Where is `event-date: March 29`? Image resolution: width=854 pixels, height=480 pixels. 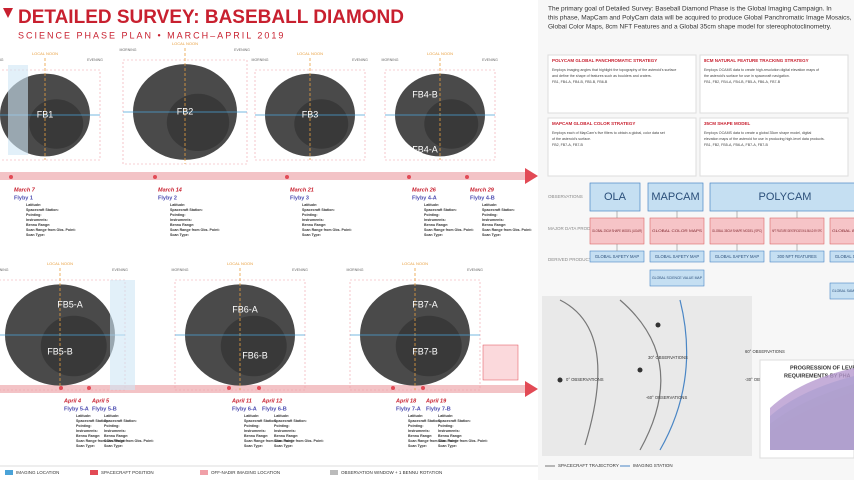
event-date: March 29 is located at coordinates (482, 190).